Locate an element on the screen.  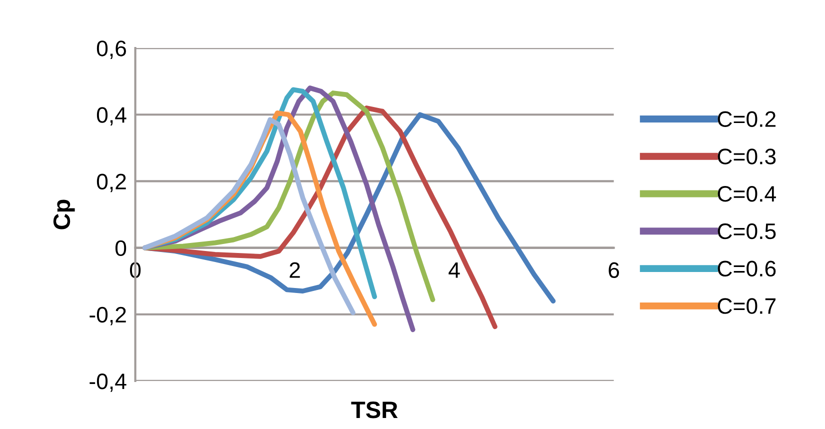
y-tick-label: 0 is located at coordinates (120, 248).